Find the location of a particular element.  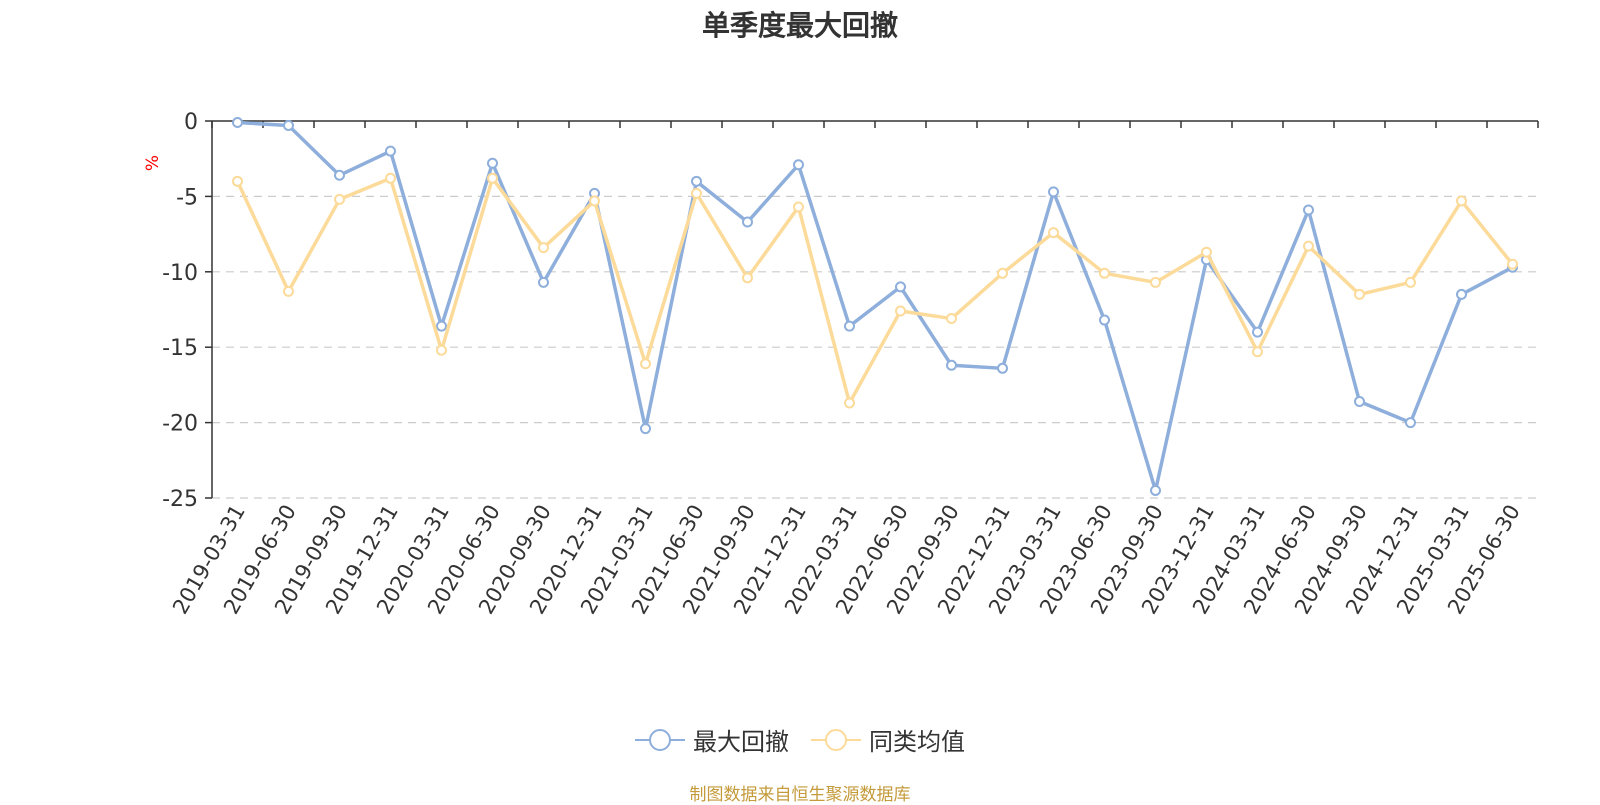

y-tick-label: -20 is located at coordinates (180, 424).